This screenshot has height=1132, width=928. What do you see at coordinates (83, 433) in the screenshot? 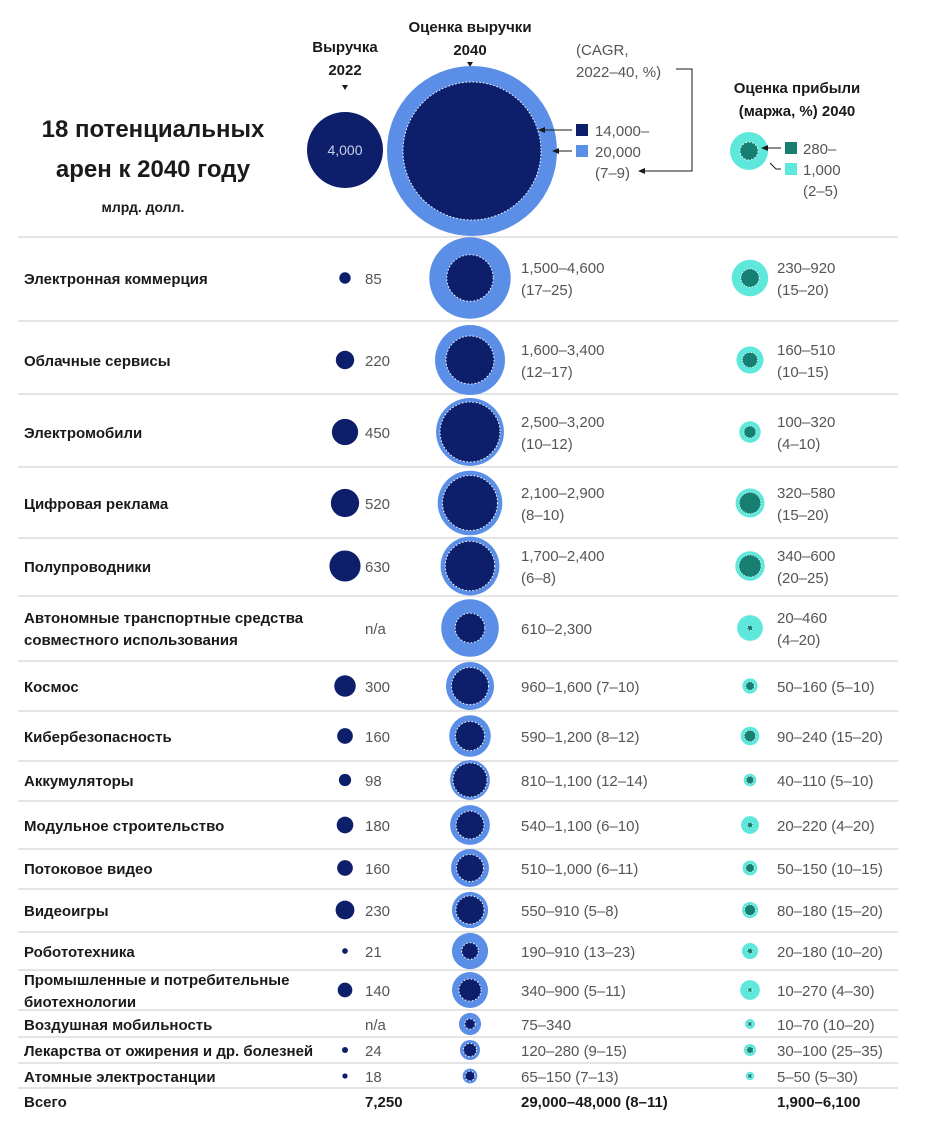
I see `row-name: Электромобили` at bounding box center [83, 433].